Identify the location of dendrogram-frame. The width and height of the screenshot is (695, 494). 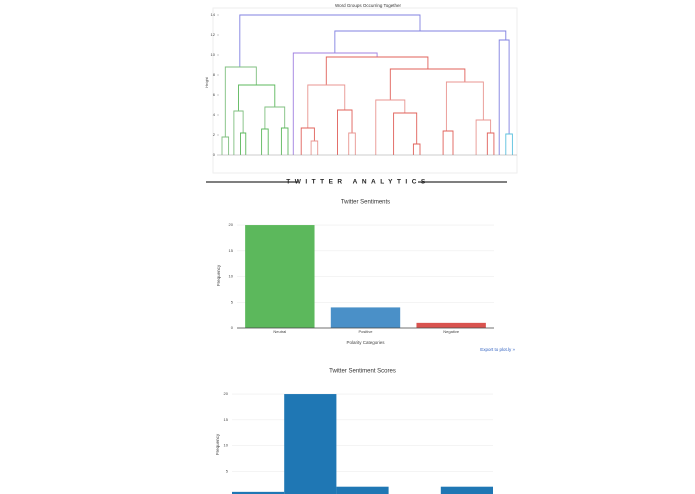
(365, 90).